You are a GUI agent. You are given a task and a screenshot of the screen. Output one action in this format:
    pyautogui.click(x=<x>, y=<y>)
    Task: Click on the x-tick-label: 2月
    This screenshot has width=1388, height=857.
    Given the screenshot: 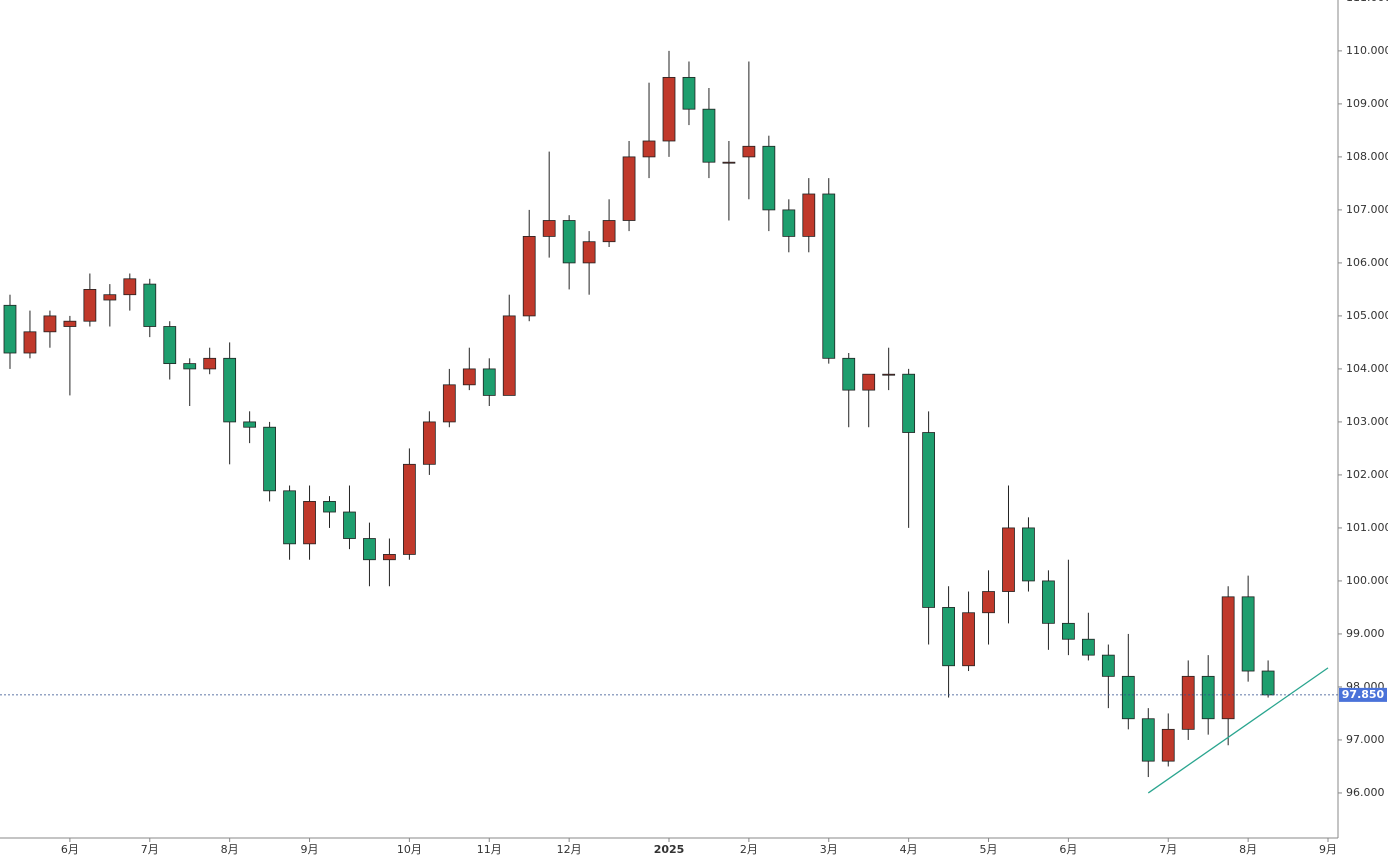 What is the action you would take?
    pyautogui.click(x=749, y=849)
    